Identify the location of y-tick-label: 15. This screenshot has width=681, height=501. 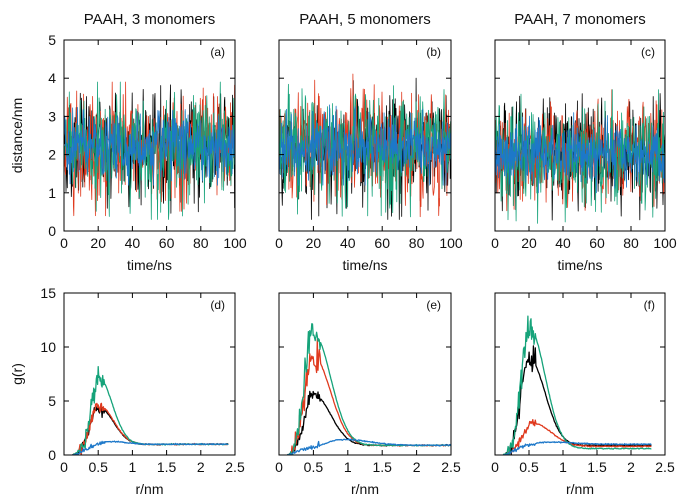
(48, 293).